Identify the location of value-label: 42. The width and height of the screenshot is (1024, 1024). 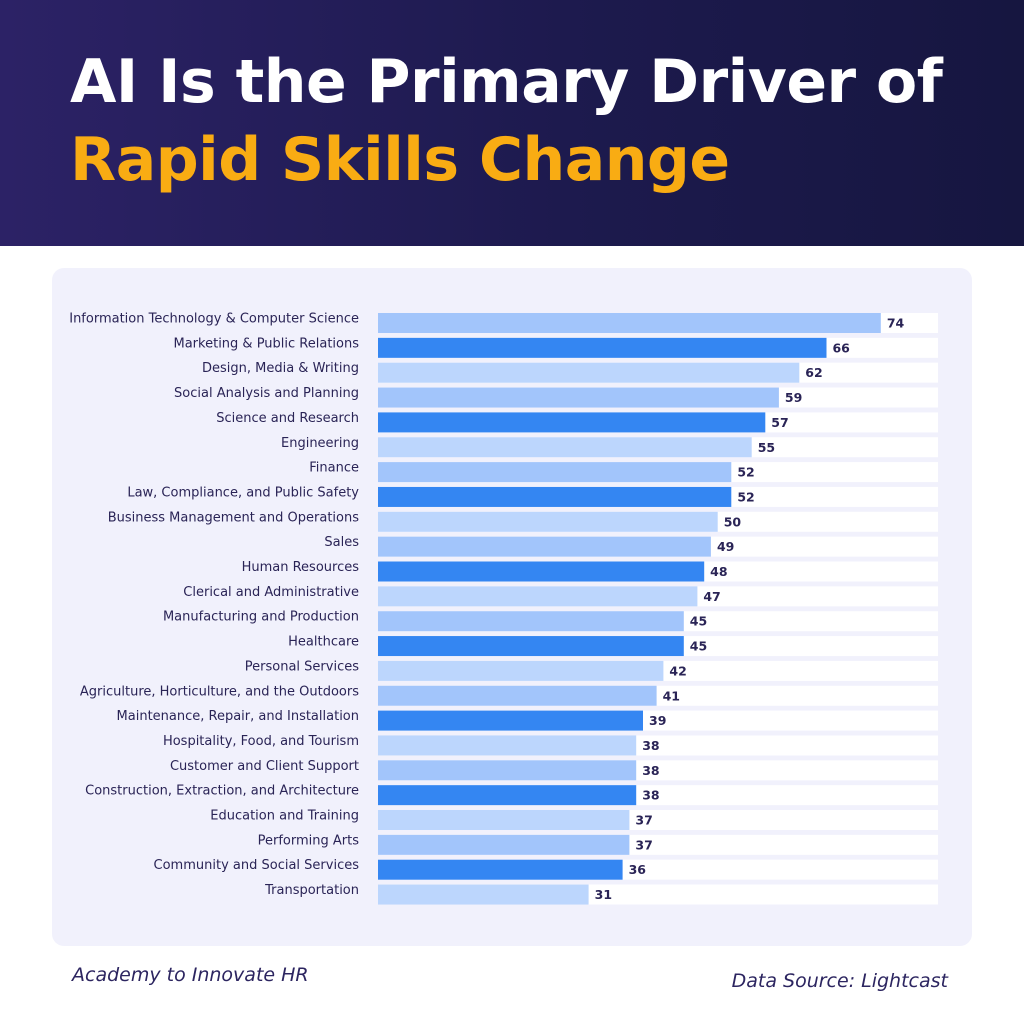
(677, 670).